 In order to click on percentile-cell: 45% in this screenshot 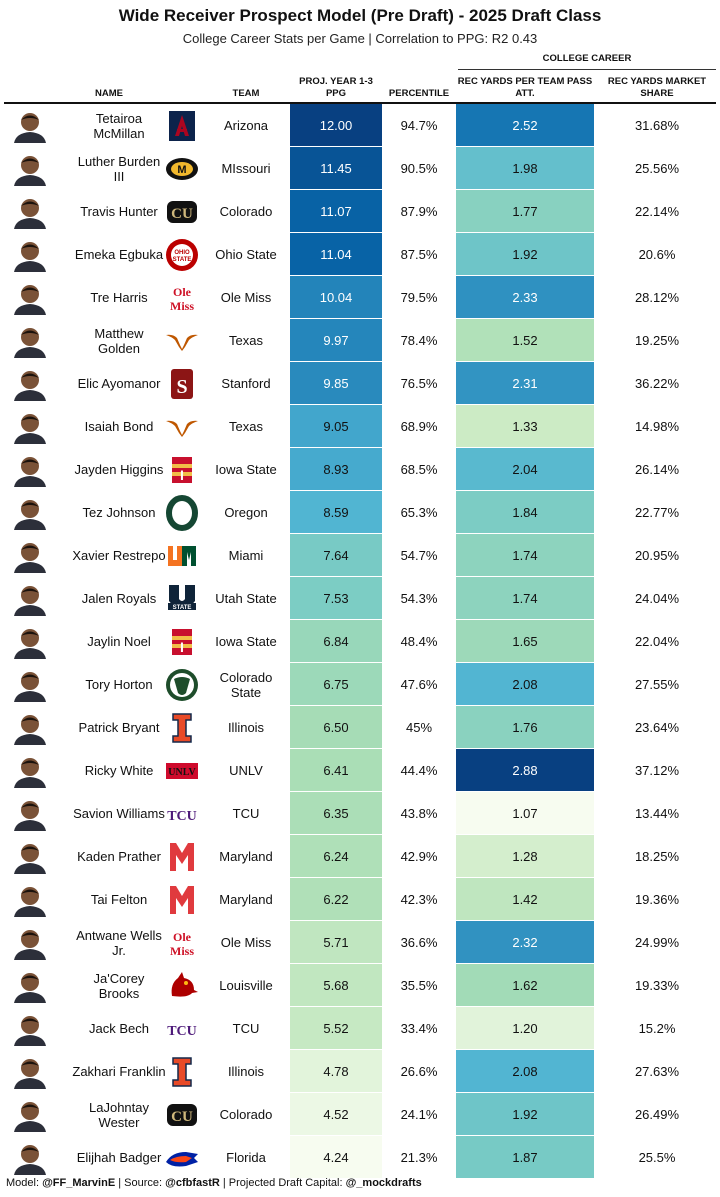, I will do `click(419, 727)`.